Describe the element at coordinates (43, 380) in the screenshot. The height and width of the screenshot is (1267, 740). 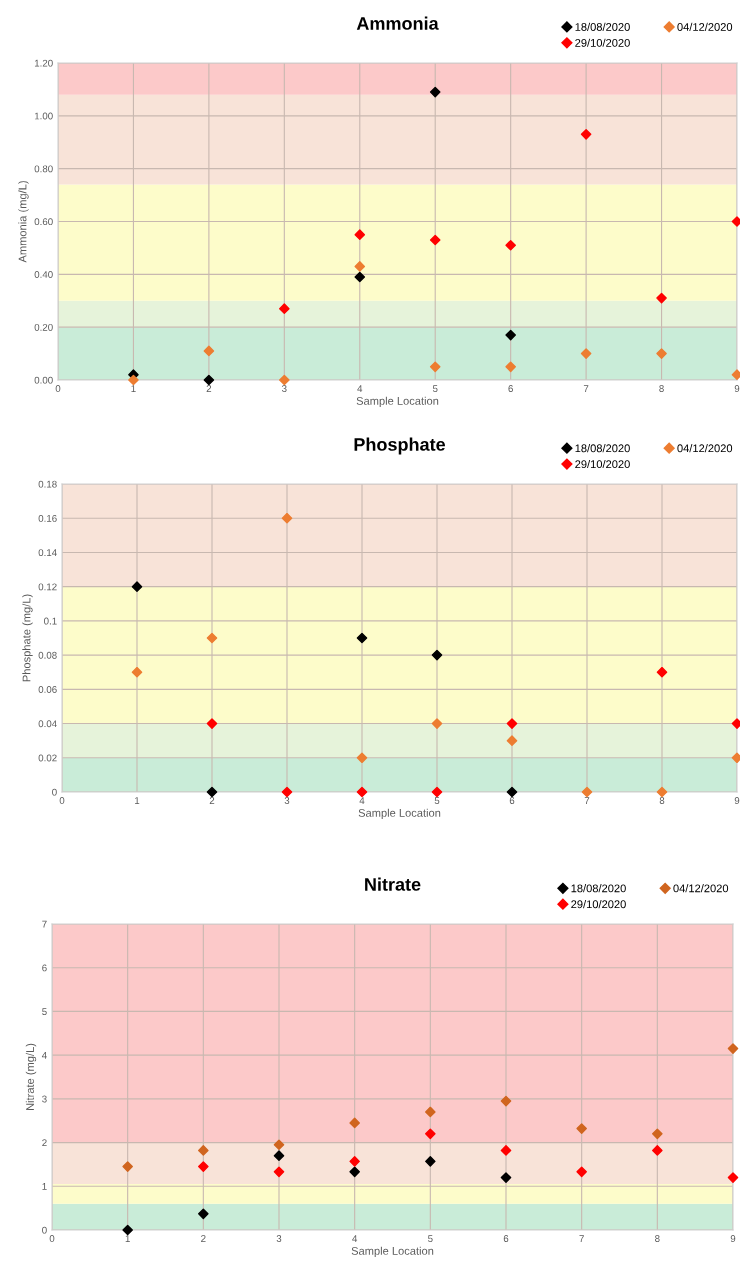
I see `y-tick-label: 0.00` at that location.